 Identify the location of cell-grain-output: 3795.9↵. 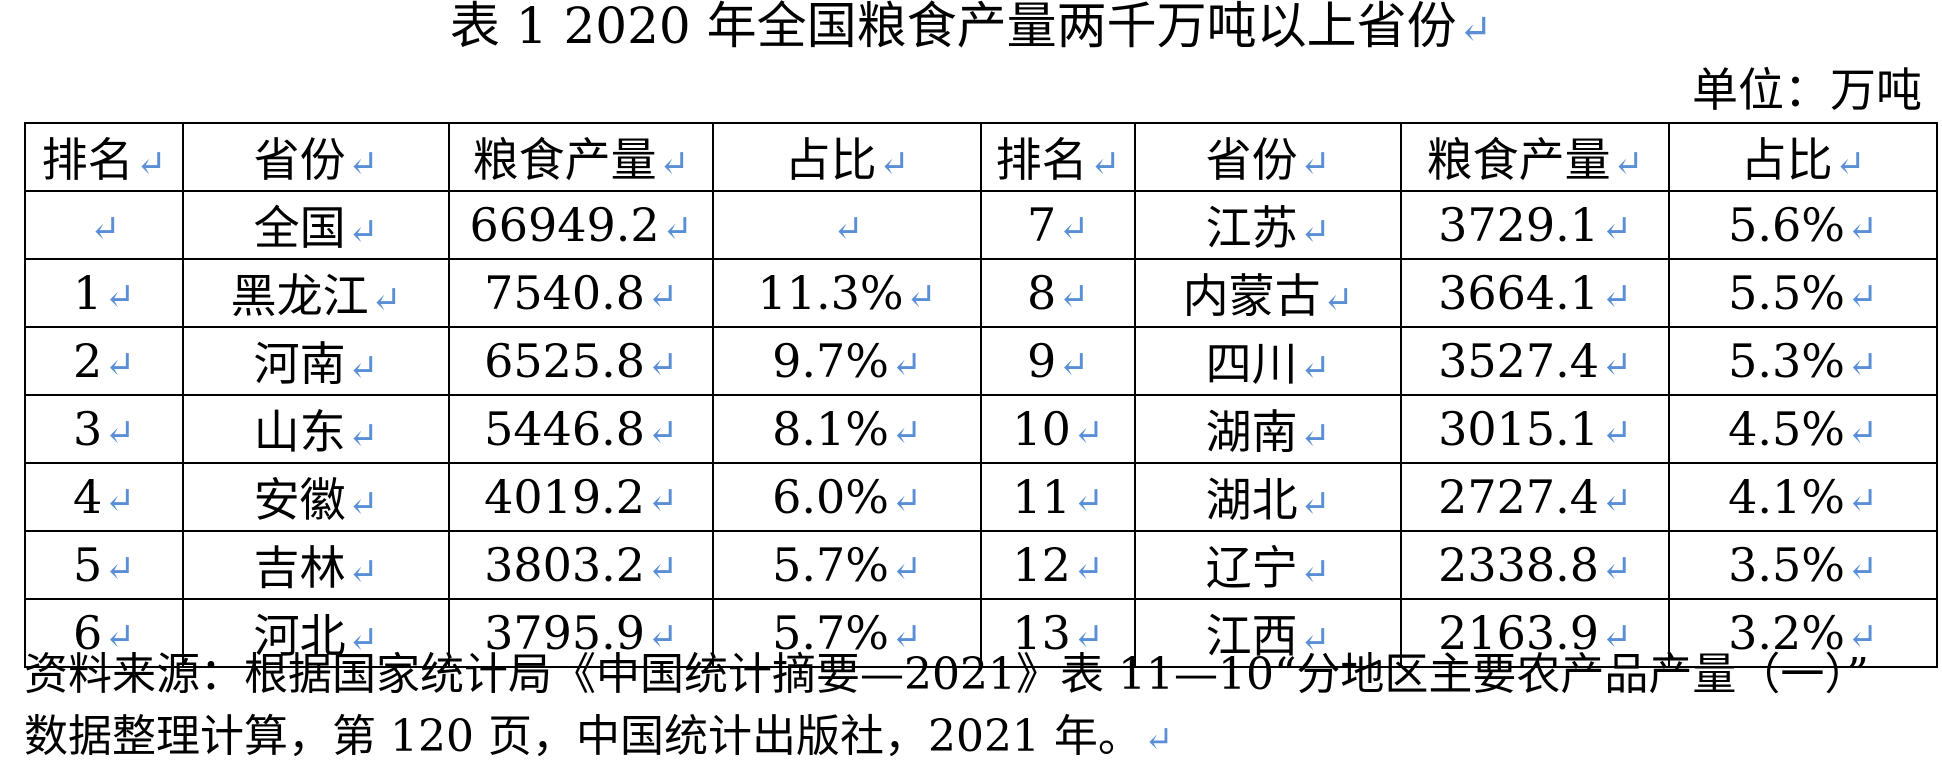
(581, 633).